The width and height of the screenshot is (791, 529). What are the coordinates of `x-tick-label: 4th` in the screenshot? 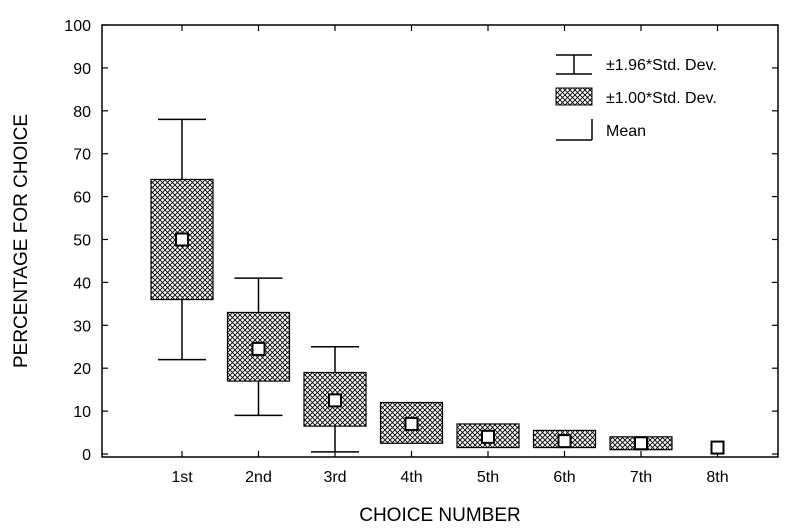 It's located at (411, 477).